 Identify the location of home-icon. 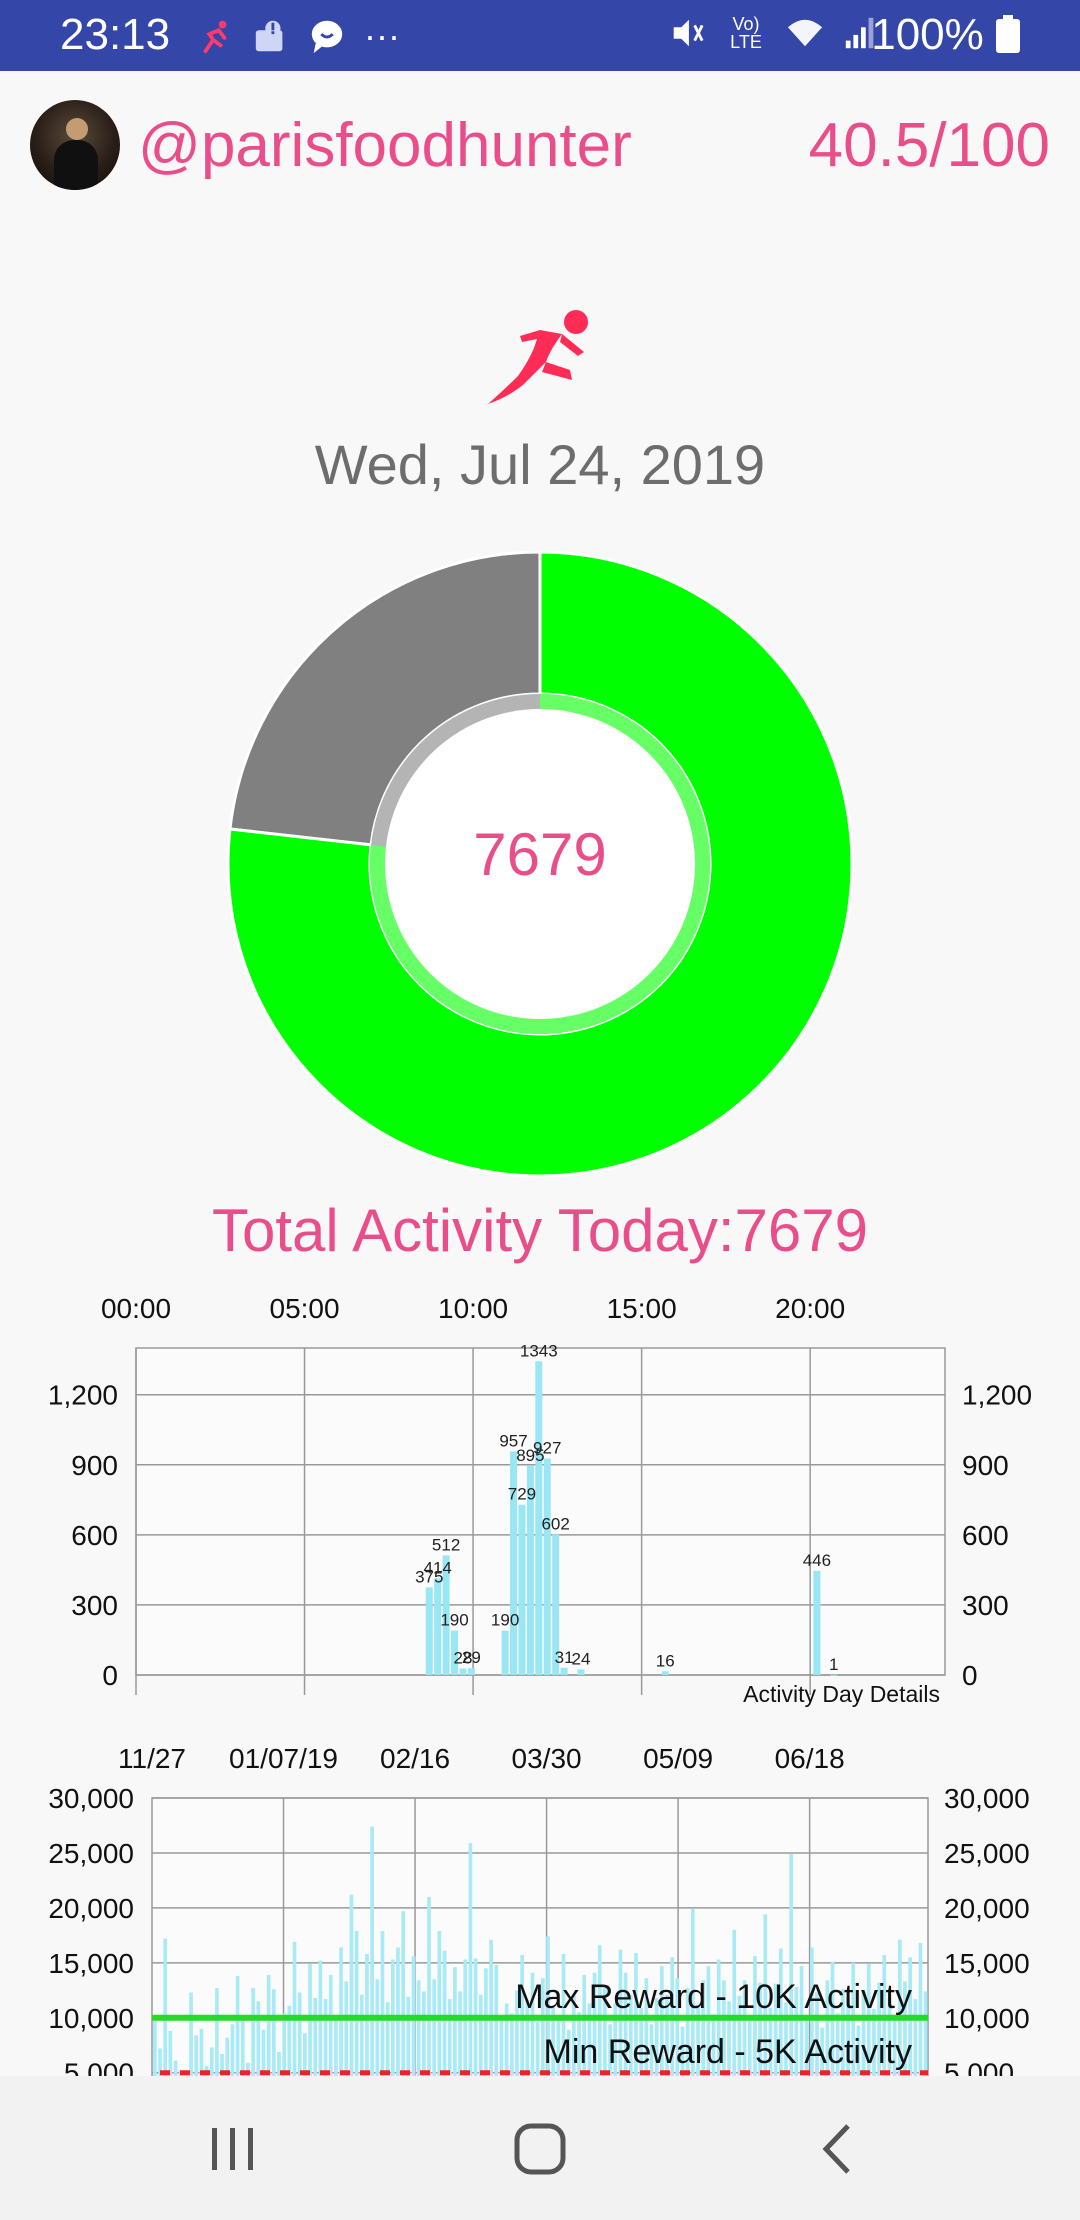
(540, 2149).